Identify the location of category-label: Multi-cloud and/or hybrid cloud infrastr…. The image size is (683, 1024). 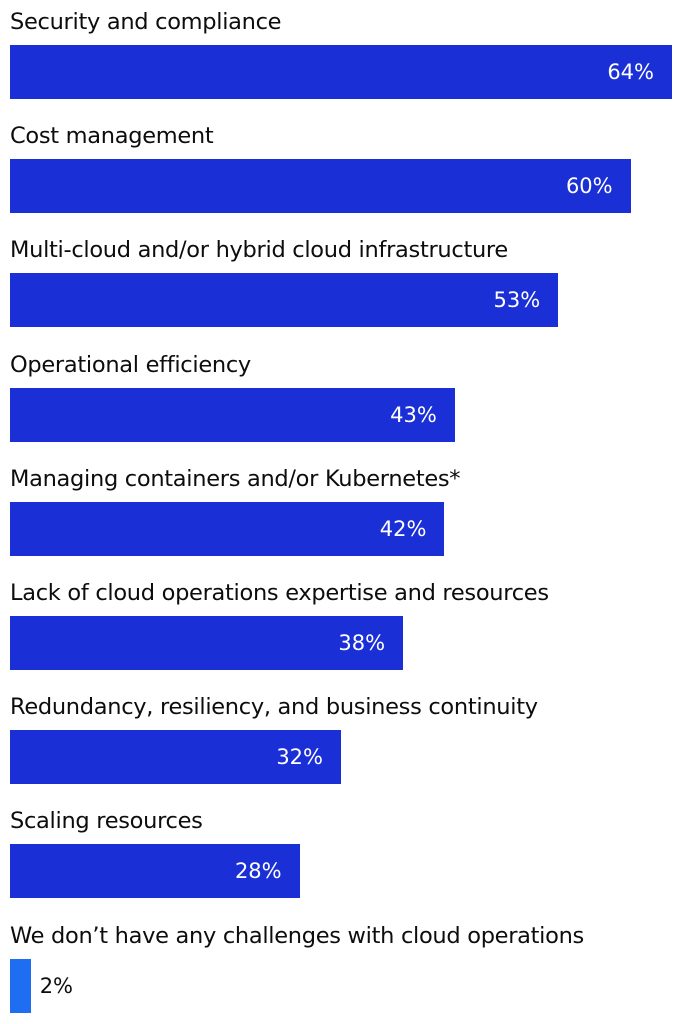
(259, 250).